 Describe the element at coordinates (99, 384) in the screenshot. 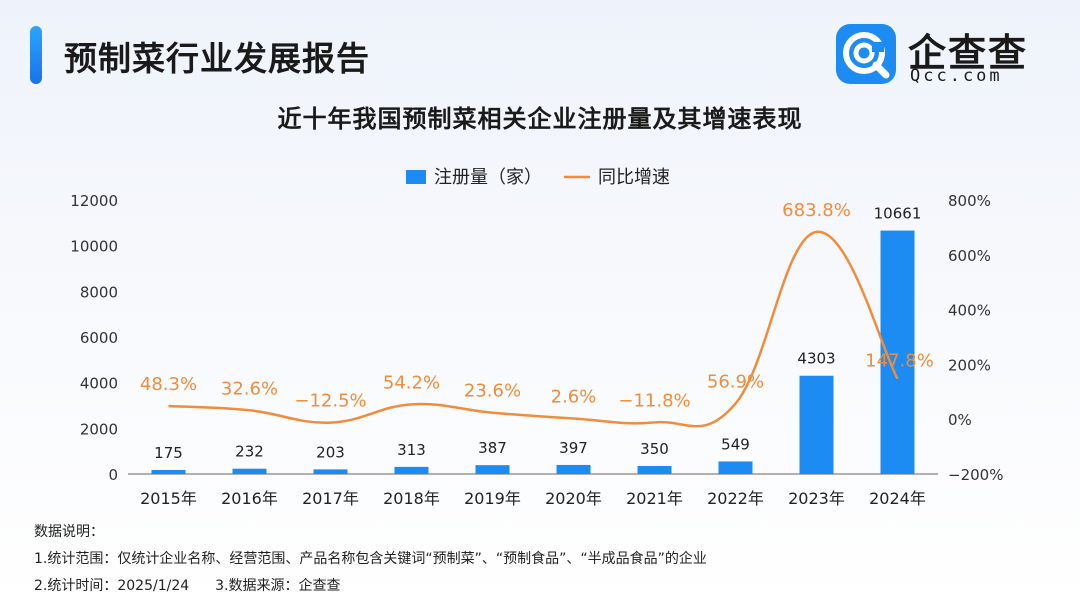

I see `y-left-tick-label: 4000` at that location.